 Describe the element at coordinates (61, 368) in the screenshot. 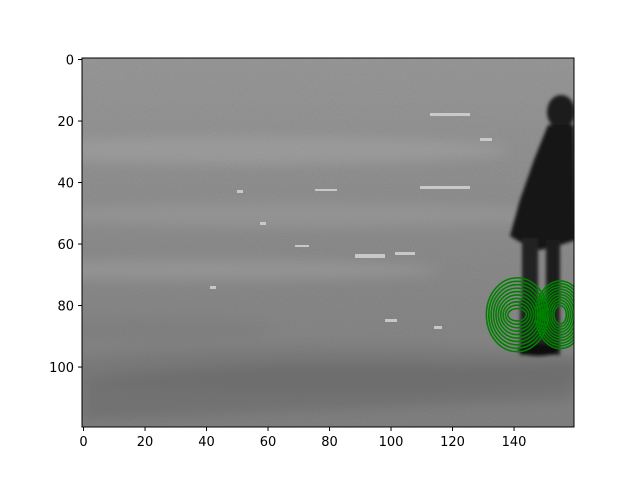

I see `y-tick-label: 100` at that location.